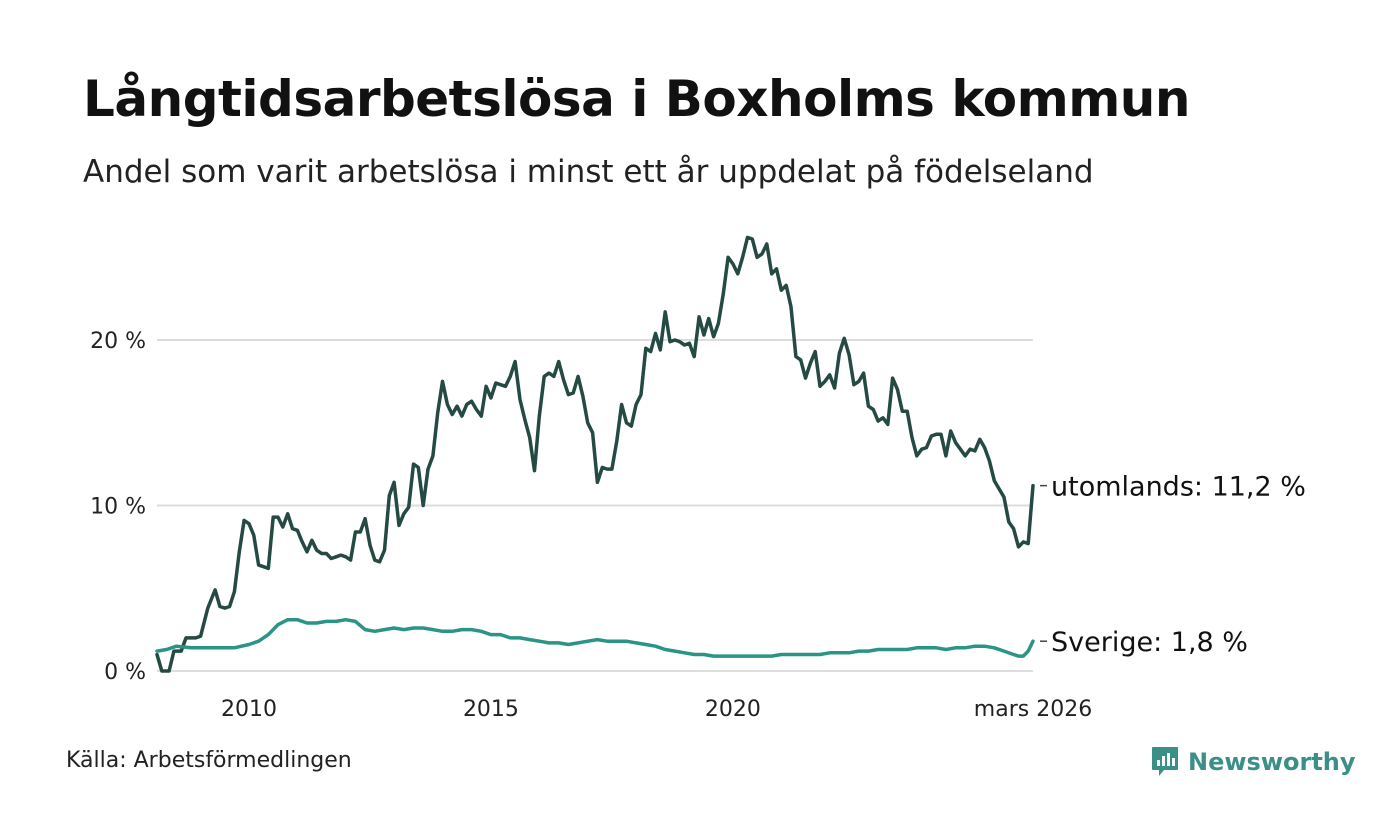 The height and width of the screenshot is (840, 1400). I want to click on chart-title: Långtidsarbetslösa i Boxholms kommun, so click(637, 99).